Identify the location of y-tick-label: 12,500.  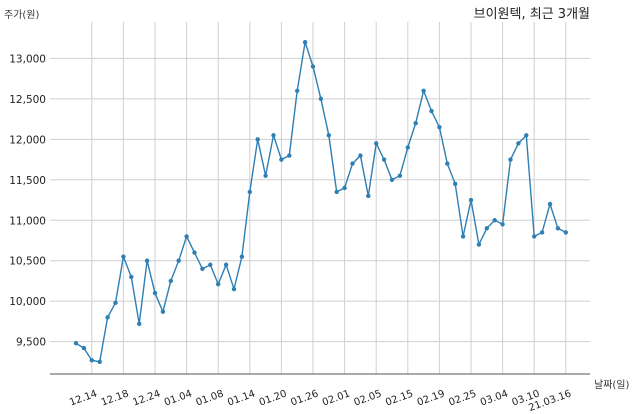
(27, 100).